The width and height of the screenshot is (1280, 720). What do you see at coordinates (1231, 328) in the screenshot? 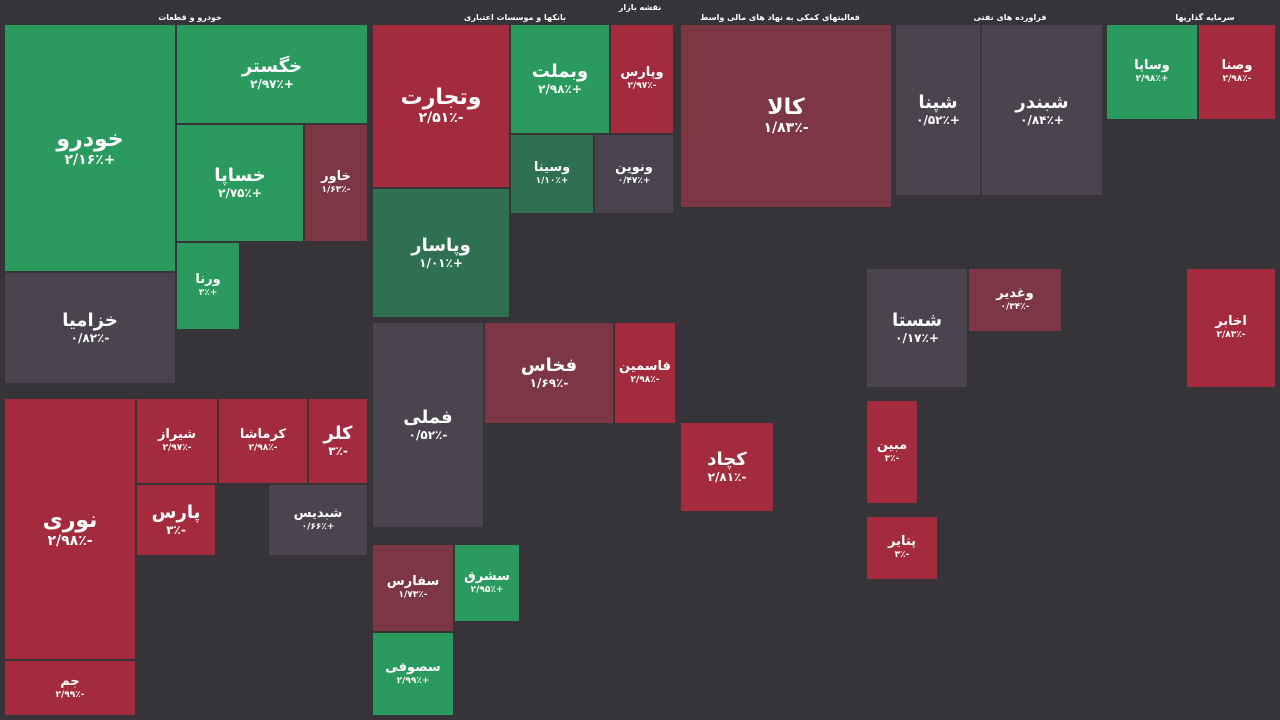
I see `stock-tile: اخابر -۲/۸۳٪` at bounding box center [1231, 328].